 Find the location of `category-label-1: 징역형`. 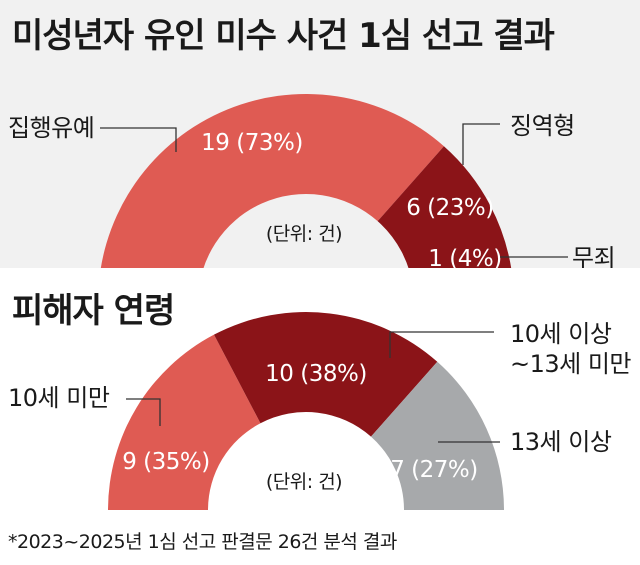

category-label-1: 징역형 is located at coordinates (542, 126).